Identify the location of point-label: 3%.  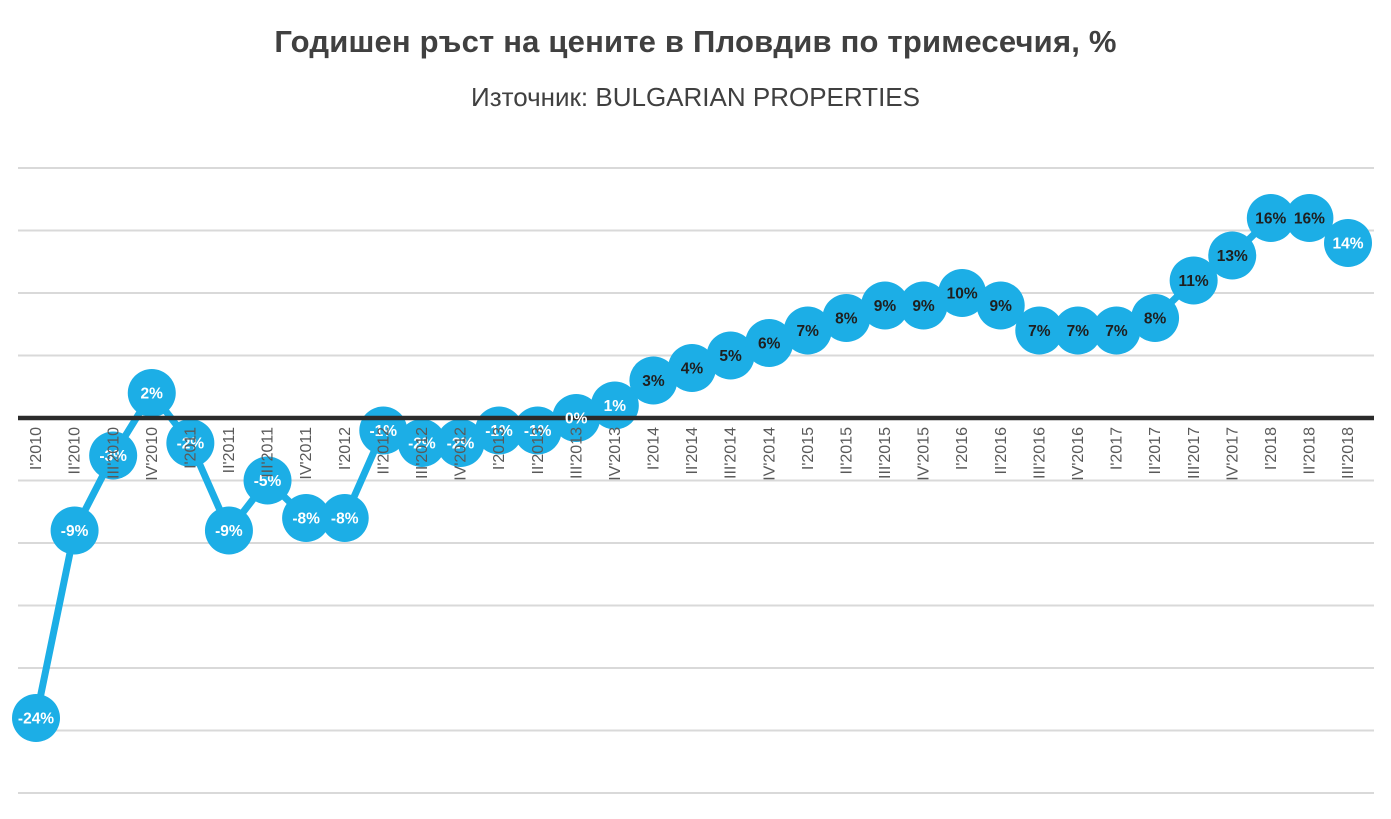
(653, 381).